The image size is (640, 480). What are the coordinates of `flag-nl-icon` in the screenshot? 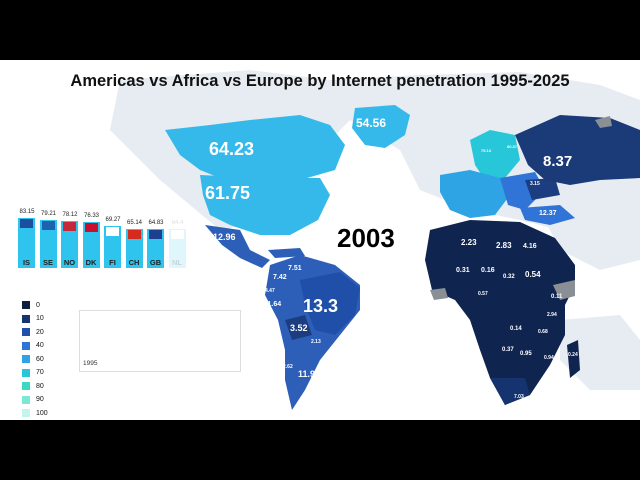 It's located at (177, 235).